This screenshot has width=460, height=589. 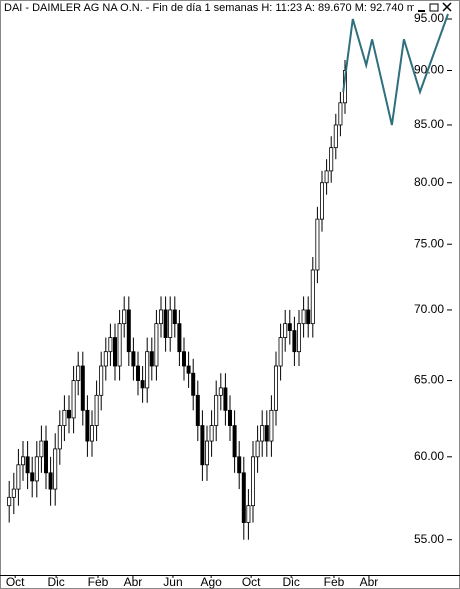 I want to click on maximize-button, so click(x=434, y=7).